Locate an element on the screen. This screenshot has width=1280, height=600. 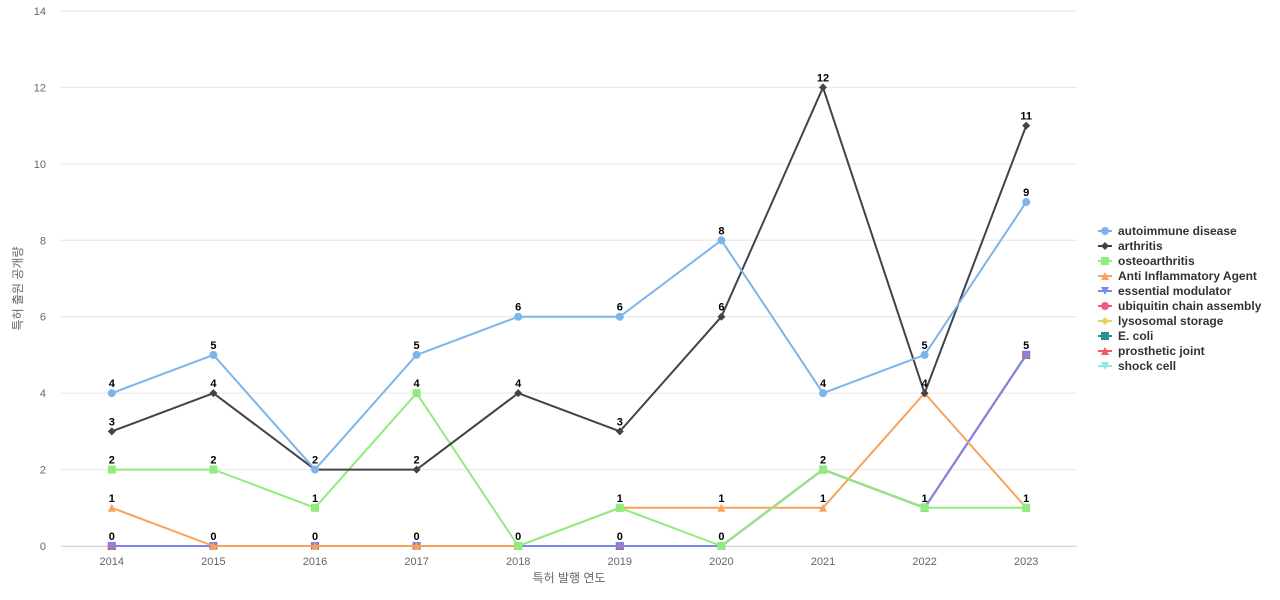
legend-item-arthritis: arthritis is located at coordinates (1130, 246).